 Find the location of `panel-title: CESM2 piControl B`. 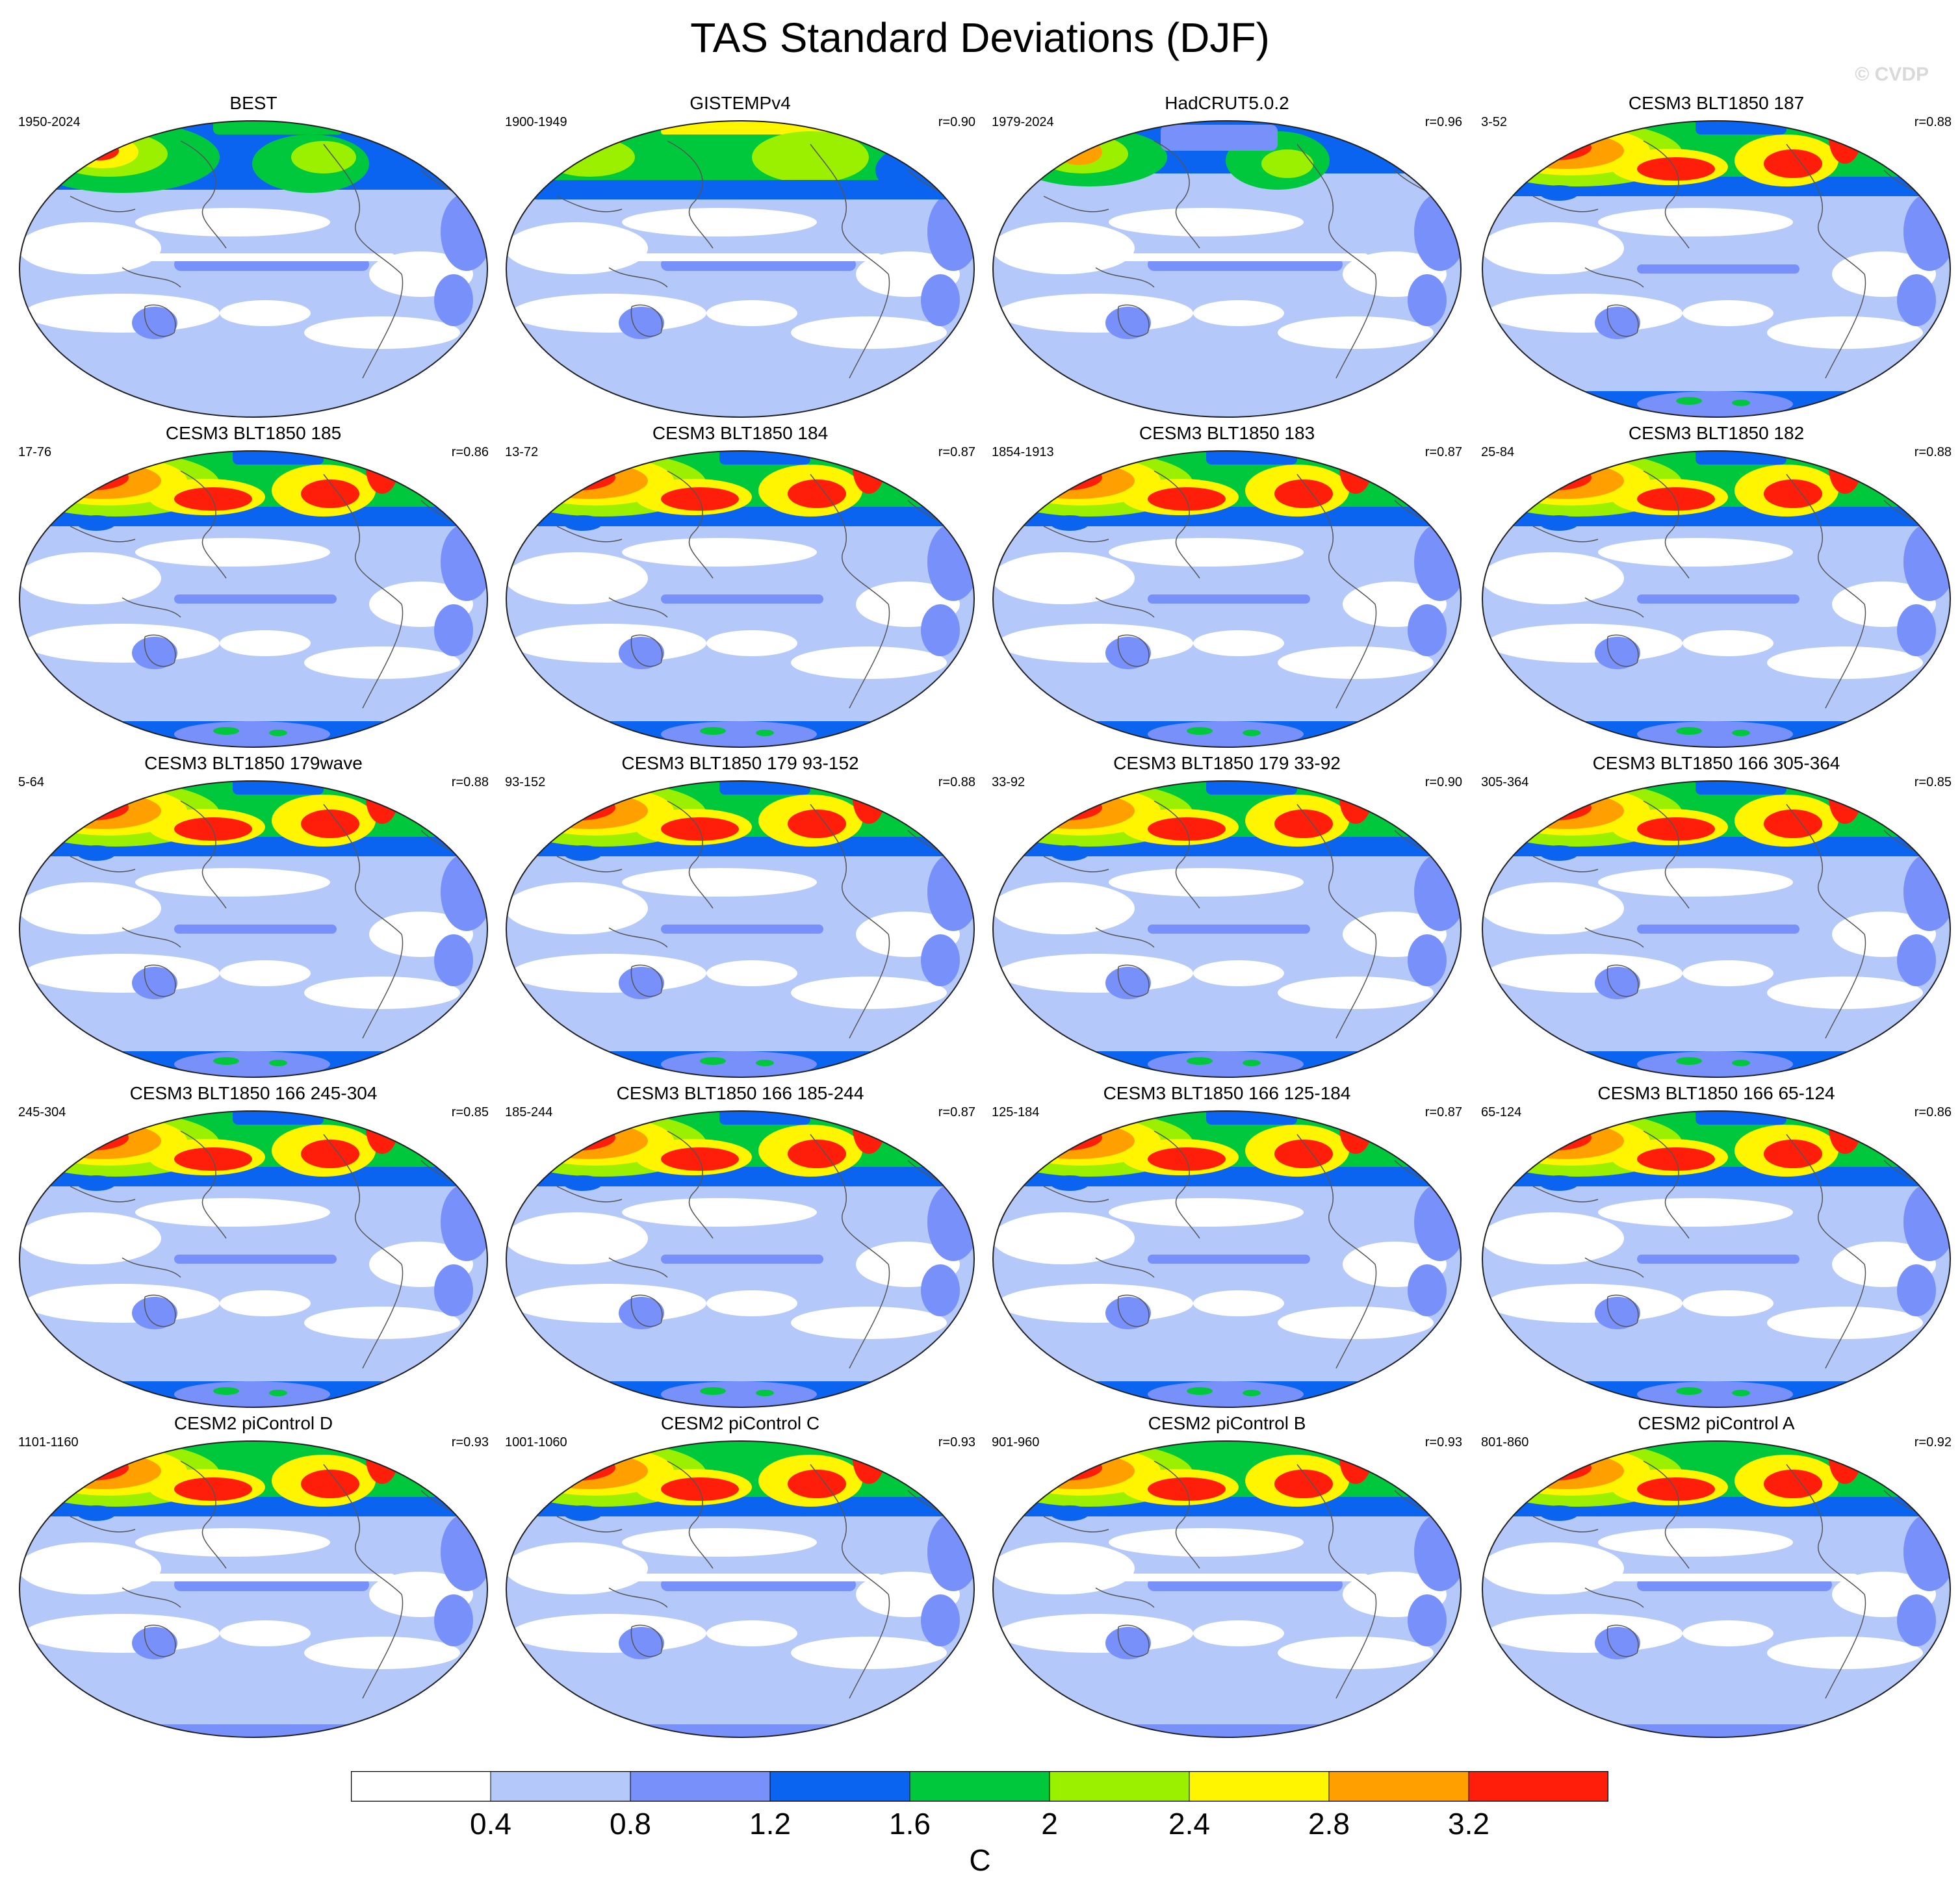

panel-title: CESM2 piControl B is located at coordinates (1227, 1423).